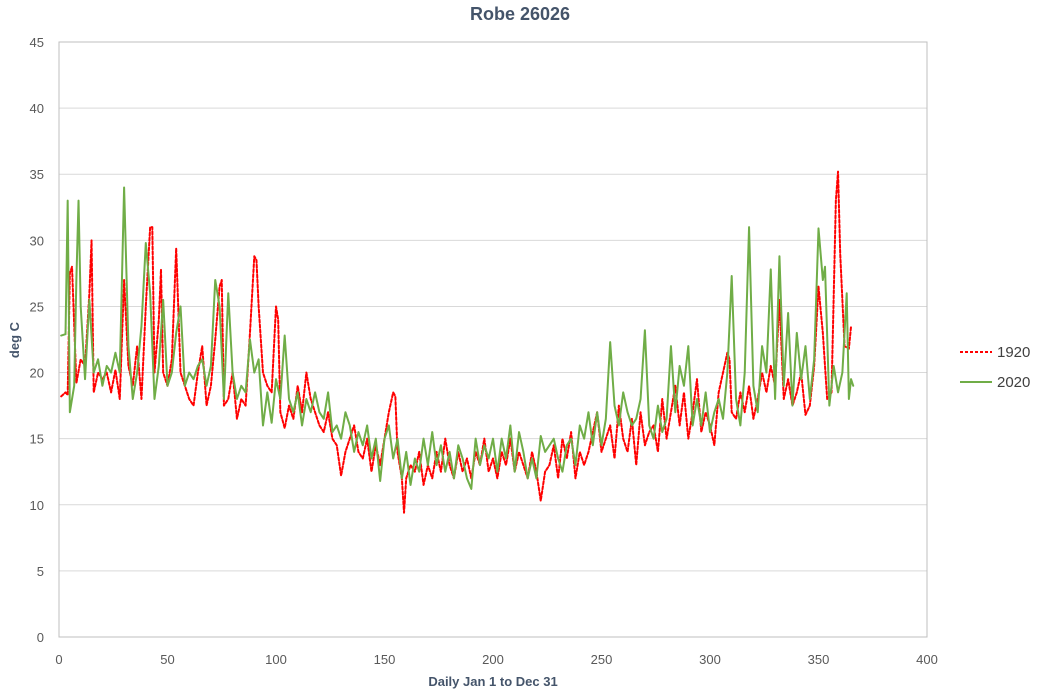  What do you see at coordinates (37, 306) in the screenshot?
I see `y-tick-label: 25` at bounding box center [37, 306].